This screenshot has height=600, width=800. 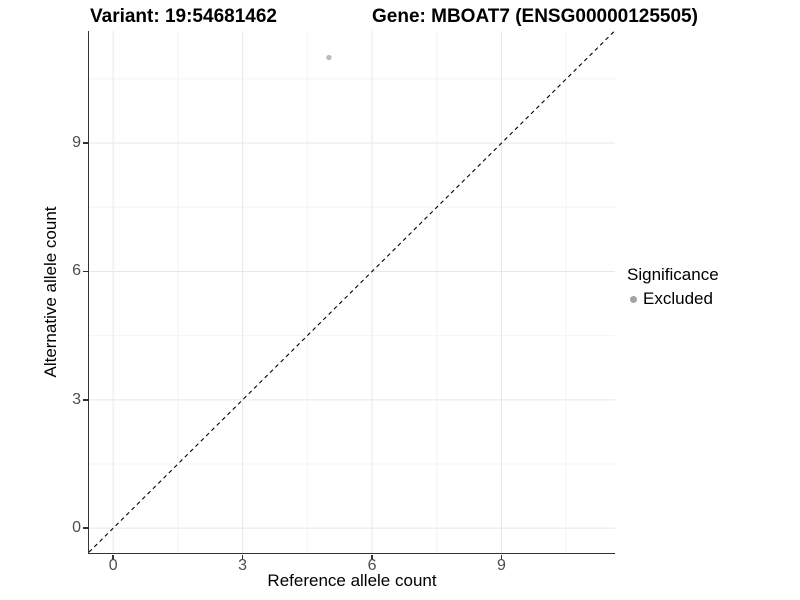 I want to click on variant-title: Variant: 19:54681462, so click(x=183, y=16).